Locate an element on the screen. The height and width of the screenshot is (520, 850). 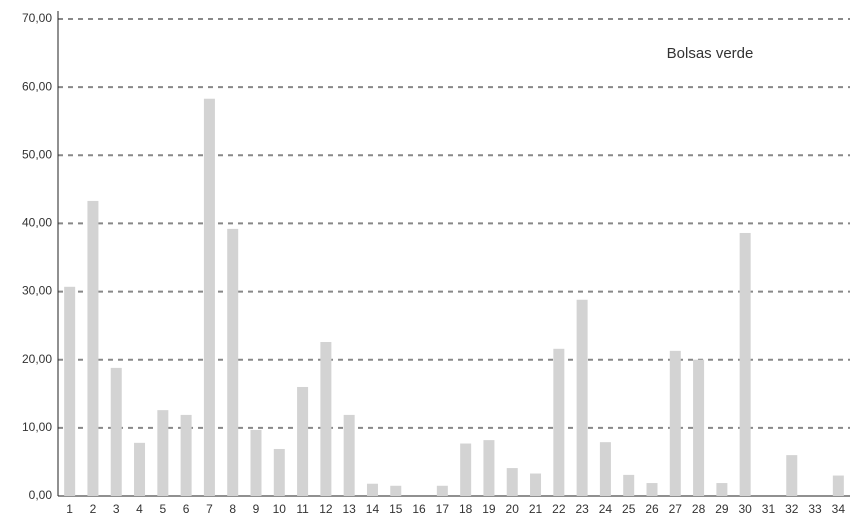
legend-label: Bolsas verde is located at coordinates (710, 53).